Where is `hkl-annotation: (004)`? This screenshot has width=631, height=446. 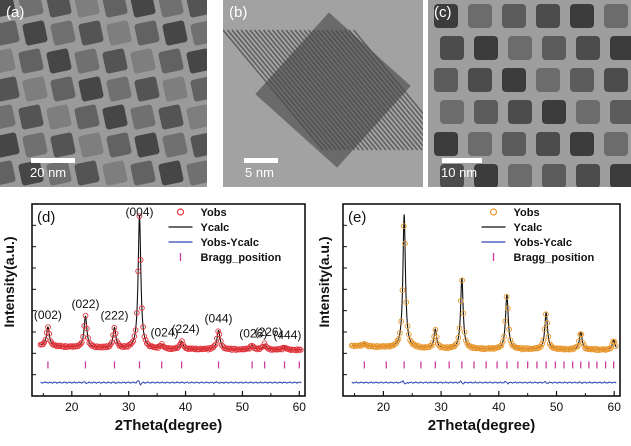 hkl-annotation: (004) is located at coordinates (139, 212).